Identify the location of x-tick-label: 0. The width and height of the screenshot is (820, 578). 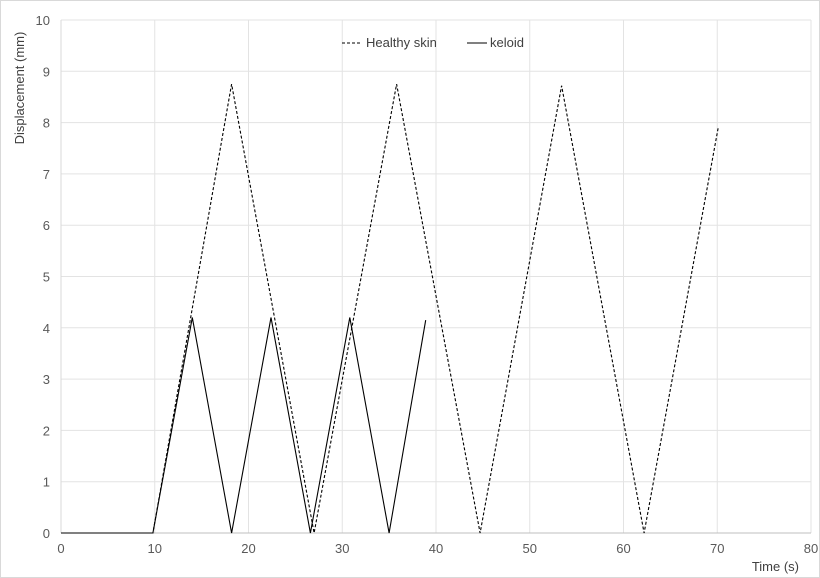
(60, 548).